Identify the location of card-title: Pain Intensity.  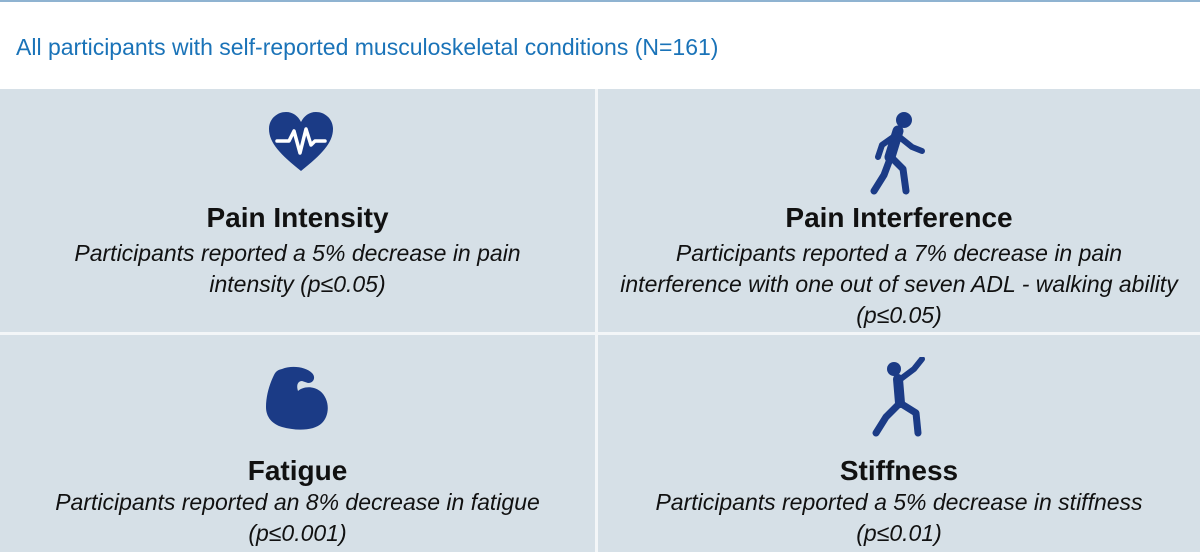
(297, 217).